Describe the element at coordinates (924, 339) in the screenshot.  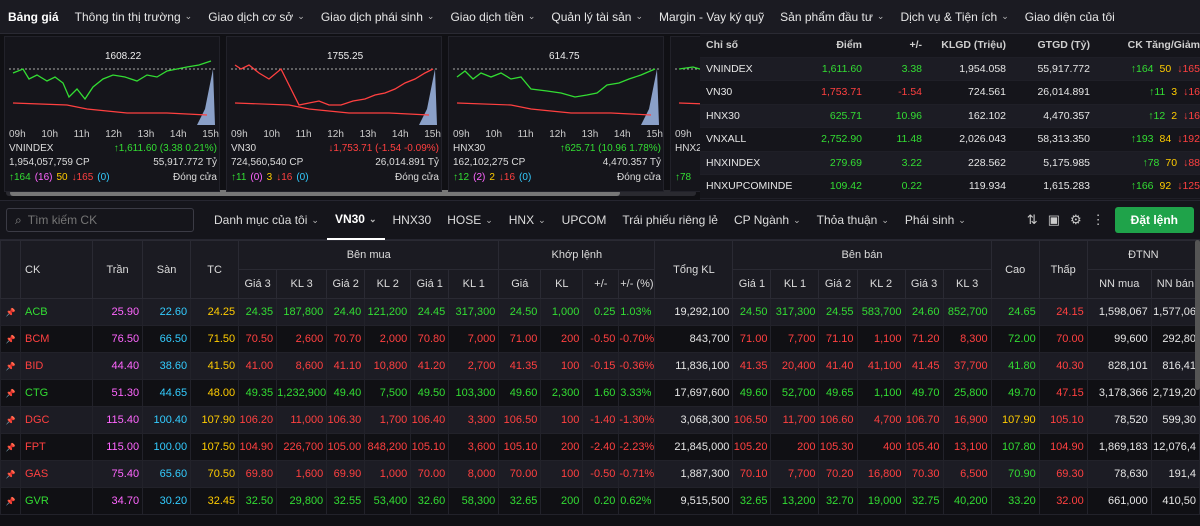
I see `cell-s3: 71.20` at that location.